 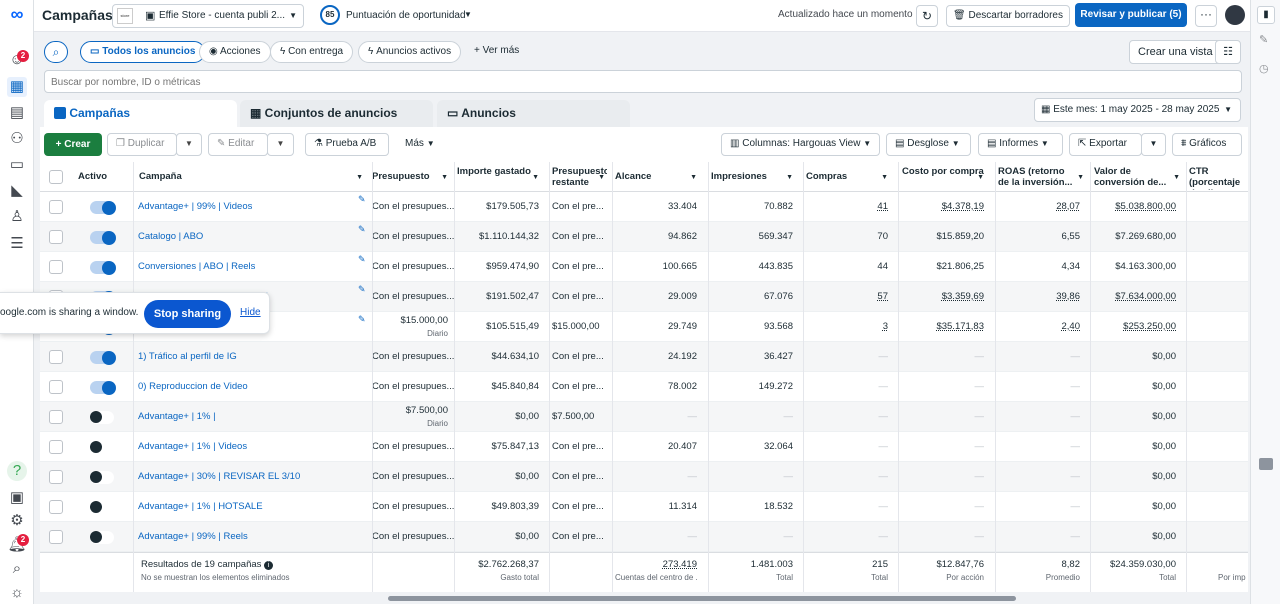 I want to click on header-conversion-value: Valor de conversión de... ▼, so click(x=1137, y=177).